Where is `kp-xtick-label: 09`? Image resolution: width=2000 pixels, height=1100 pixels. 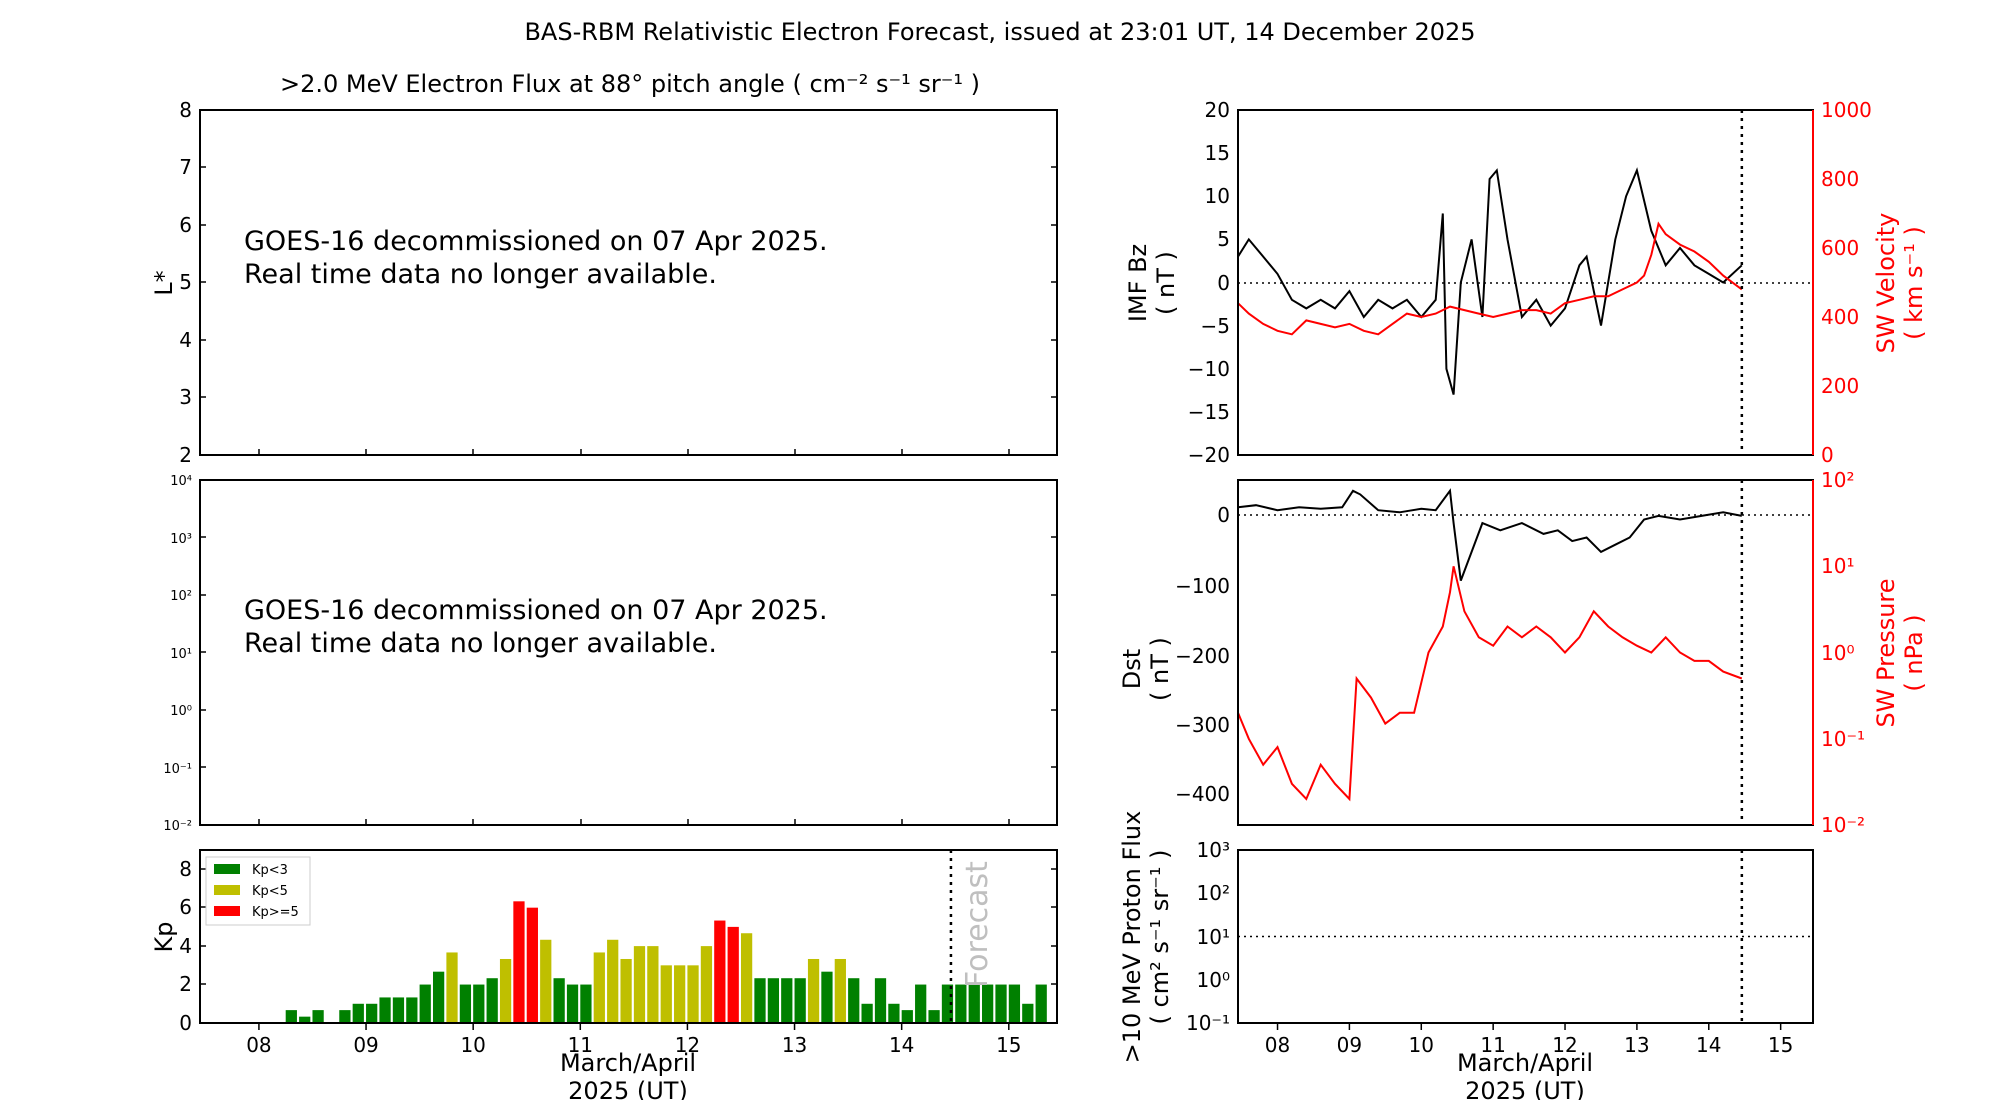
kp-xtick-label: 09 is located at coordinates (365, 1045).